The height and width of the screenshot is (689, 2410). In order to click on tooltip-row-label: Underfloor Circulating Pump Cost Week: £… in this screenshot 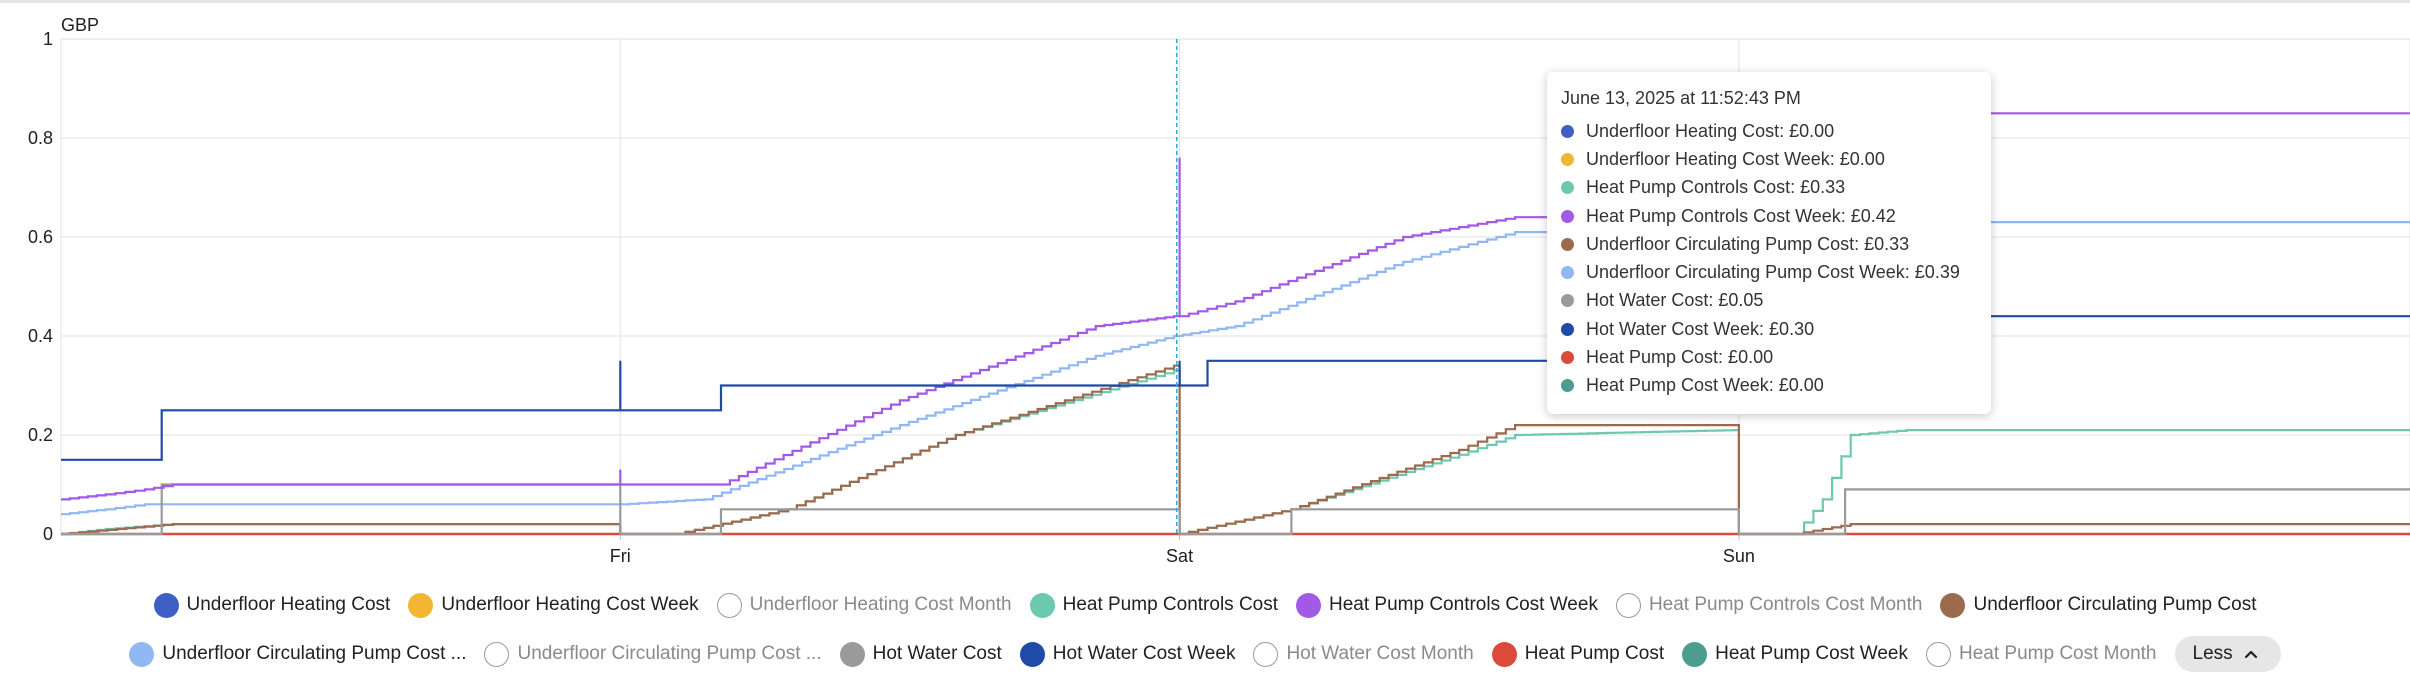, I will do `click(1773, 272)`.